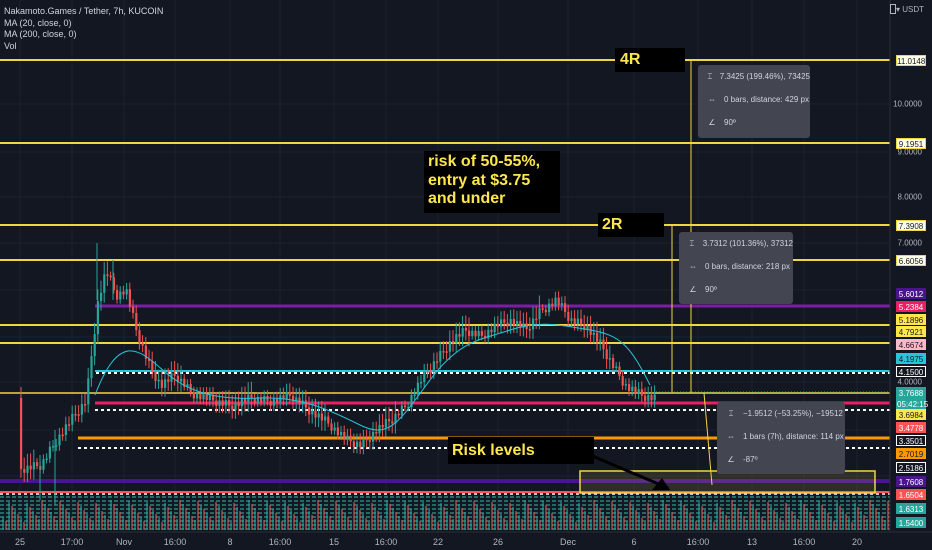  What do you see at coordinates (911, 427) in the screenshot?
I see `price-label: 3.4778` at bounding box center [911, 427].